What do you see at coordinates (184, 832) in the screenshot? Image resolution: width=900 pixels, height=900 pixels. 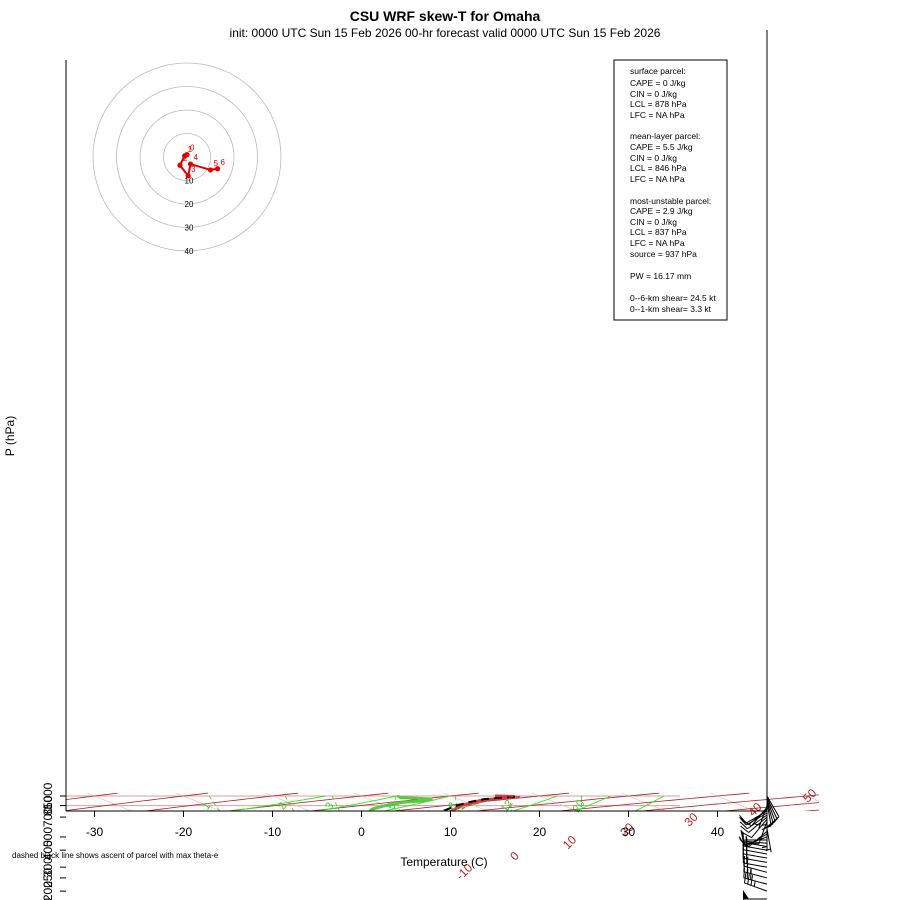 I see `x-tick-label: -20` at bounding box center [184, 832].